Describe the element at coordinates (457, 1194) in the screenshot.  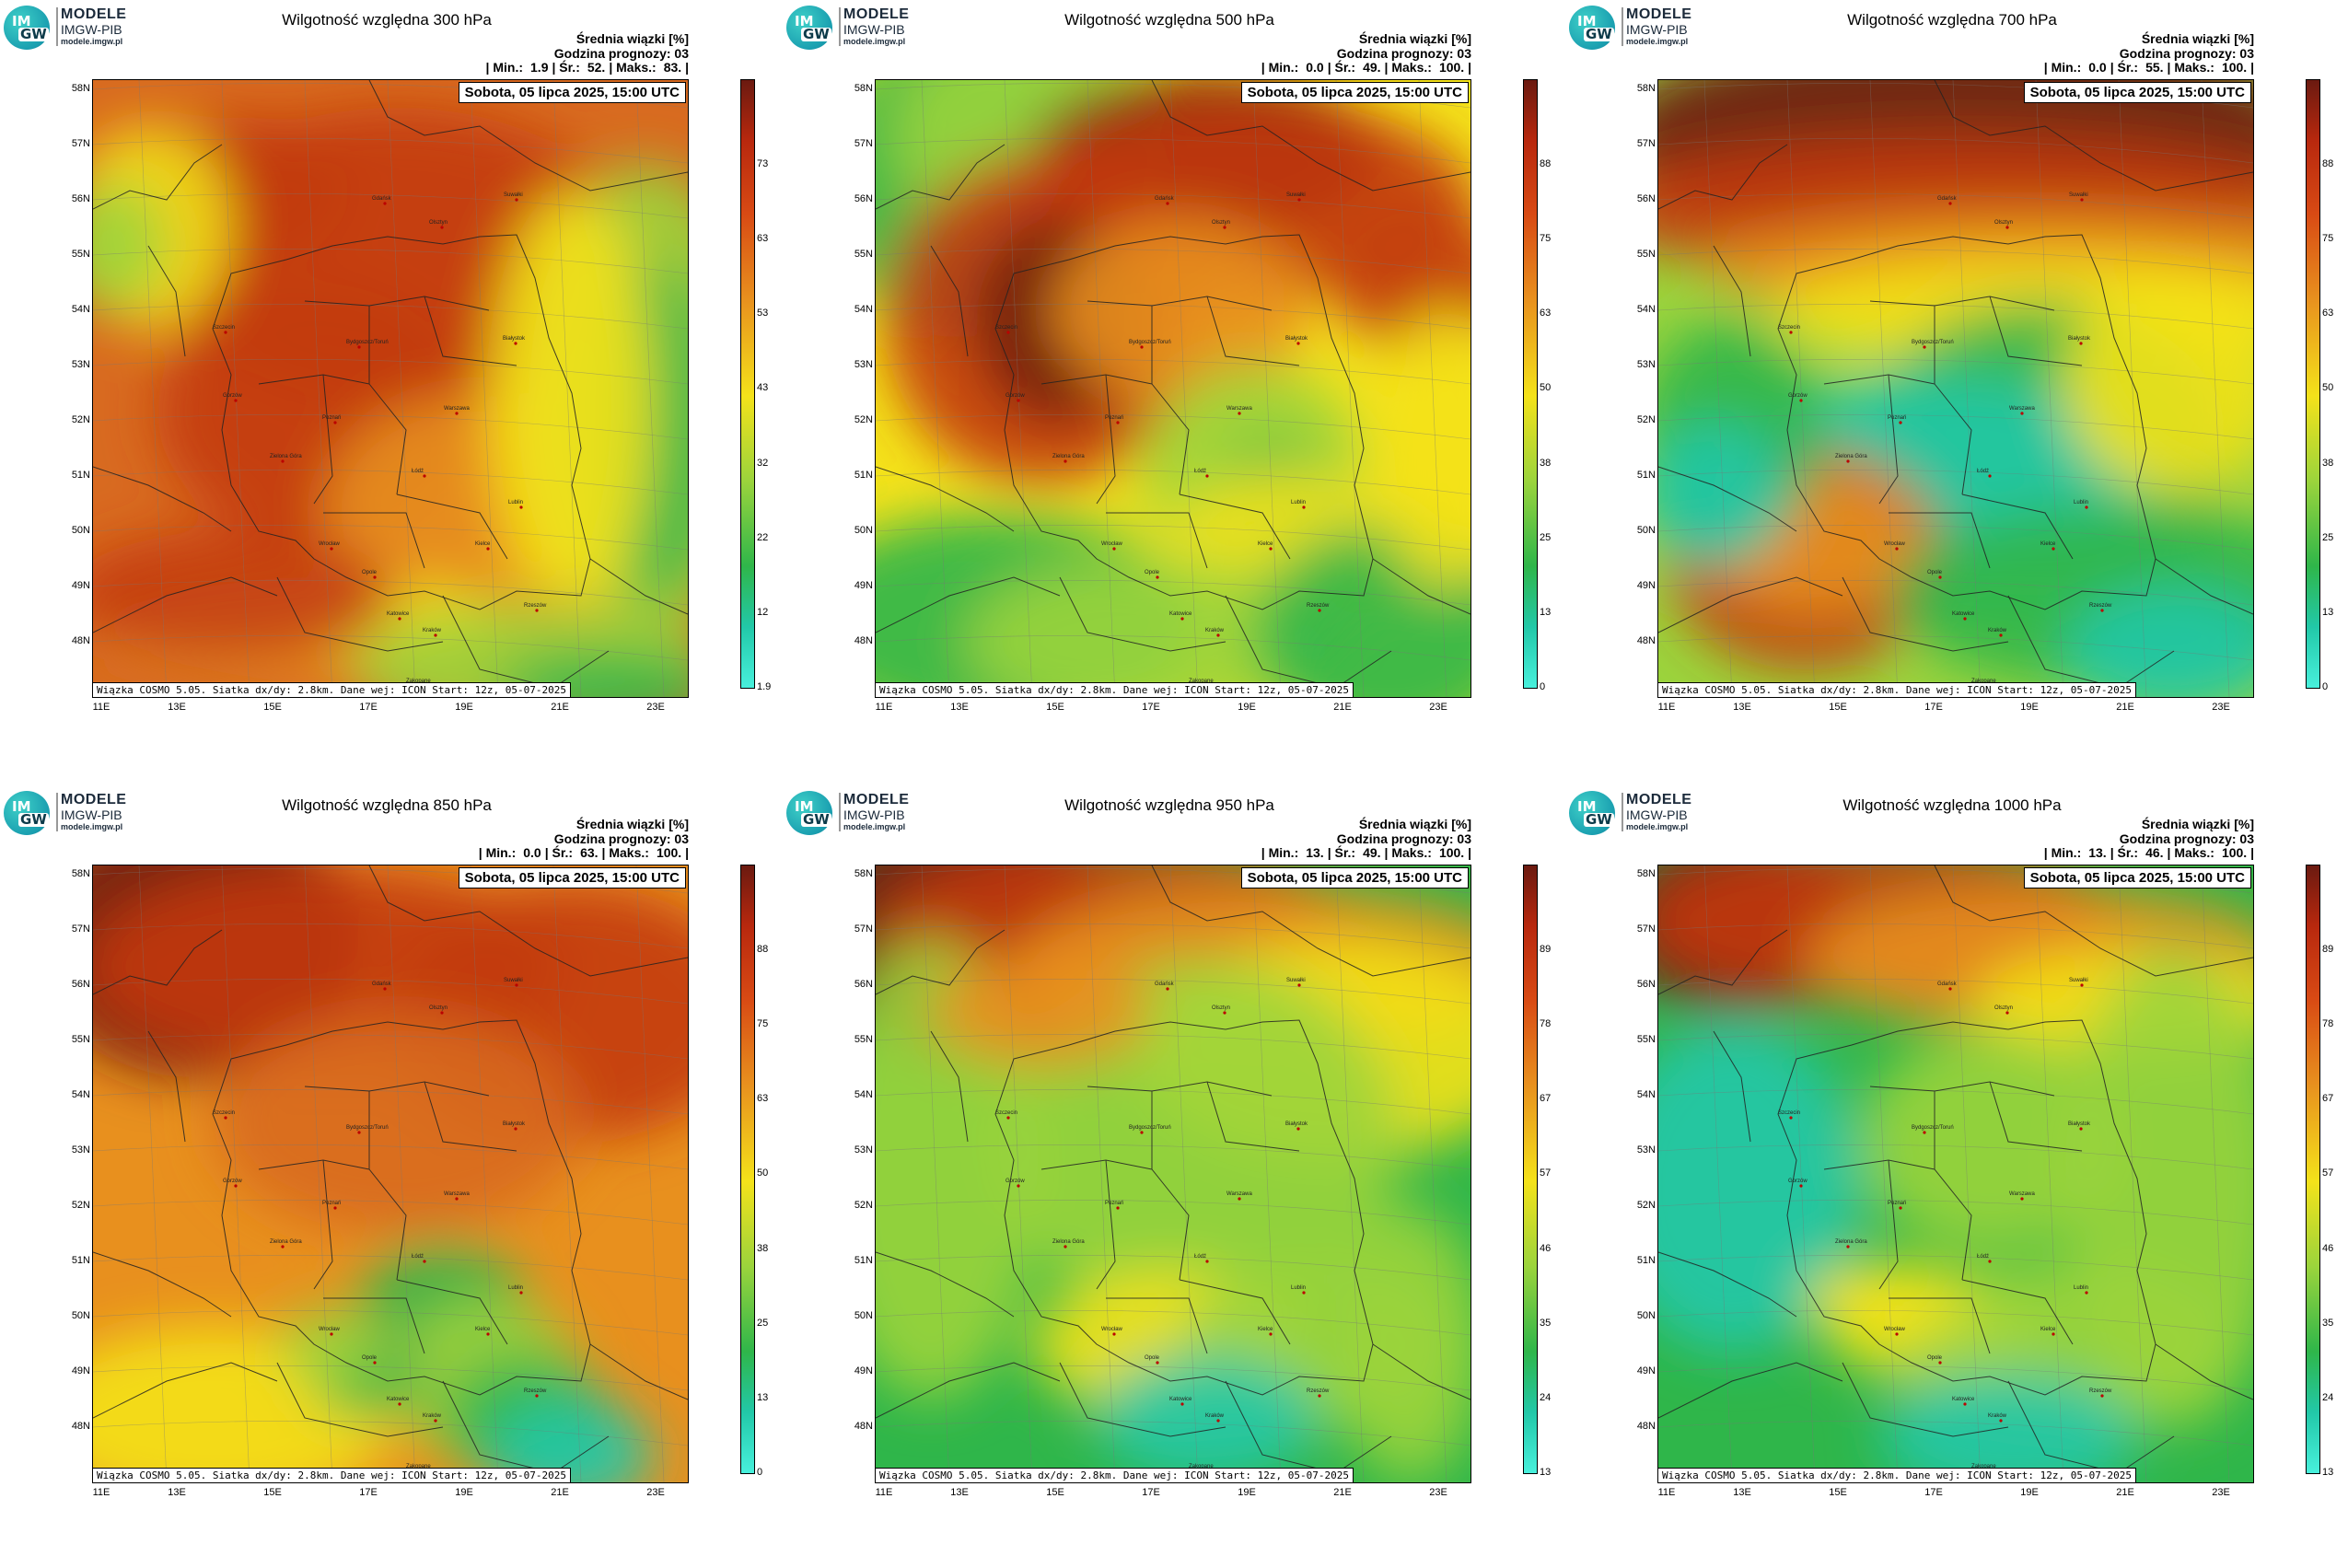
I see `city-label: Warszawa` at that location.